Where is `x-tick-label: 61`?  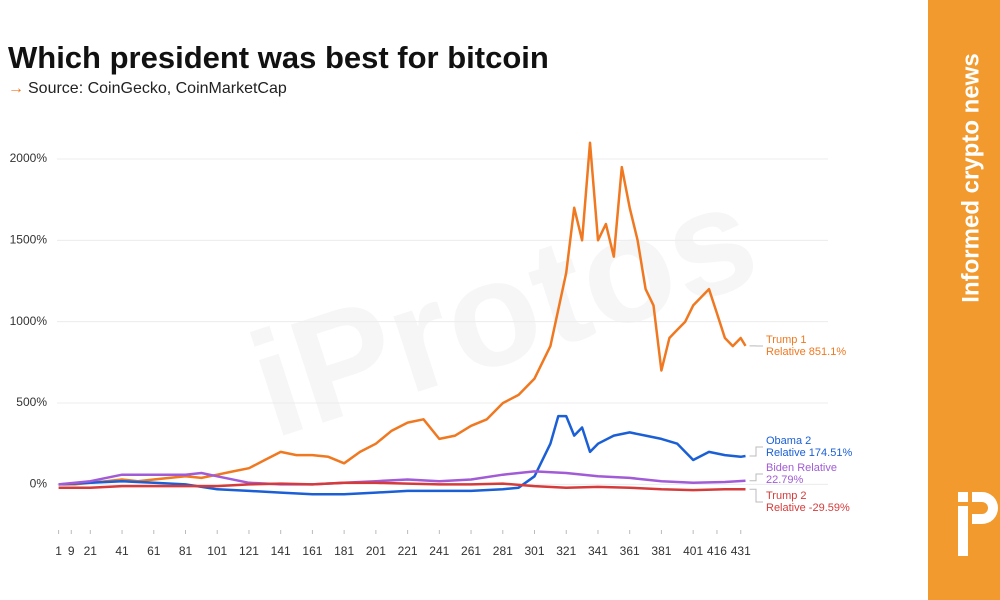
x-tick-label: 61 is located at coordinates (154, 551).